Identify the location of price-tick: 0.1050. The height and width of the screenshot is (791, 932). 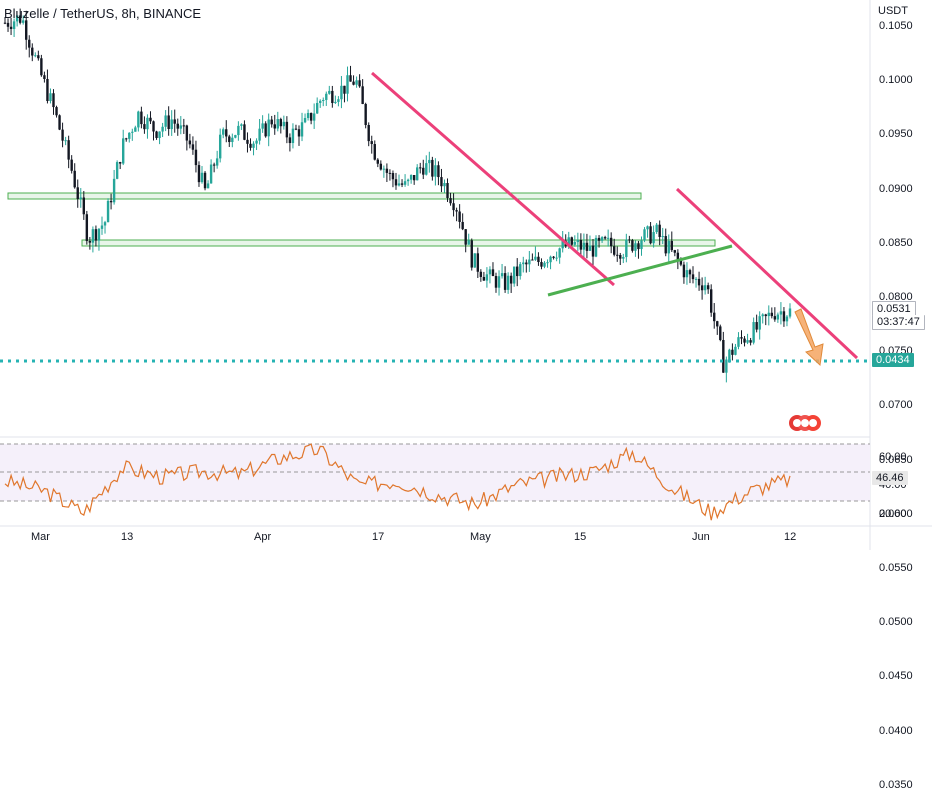
(896, 26).